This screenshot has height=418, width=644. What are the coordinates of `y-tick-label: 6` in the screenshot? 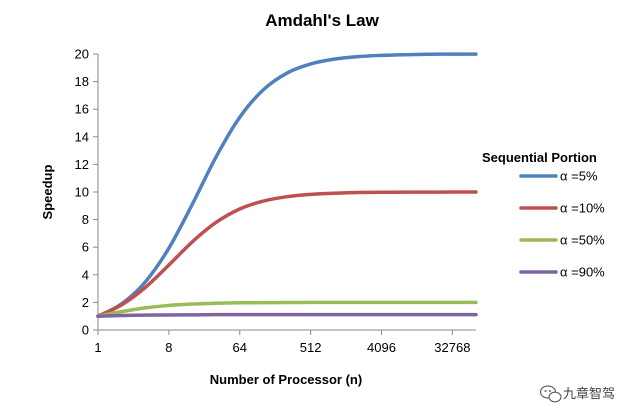 It's located at (85, 247).